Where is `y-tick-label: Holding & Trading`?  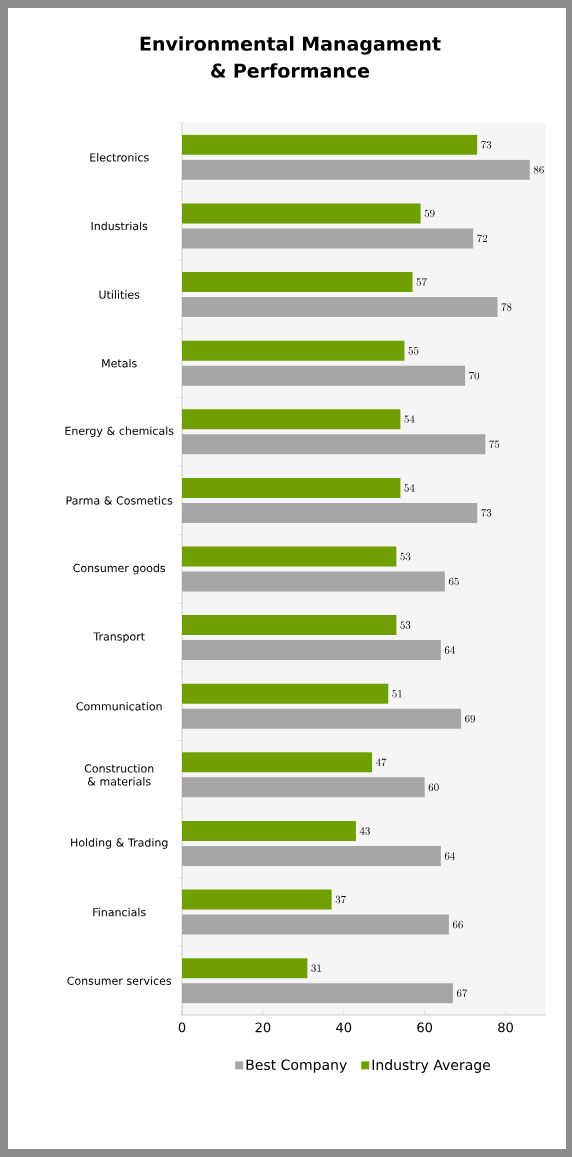
y-tick-label: Holding & Trading is located at coordinates (119, 843).